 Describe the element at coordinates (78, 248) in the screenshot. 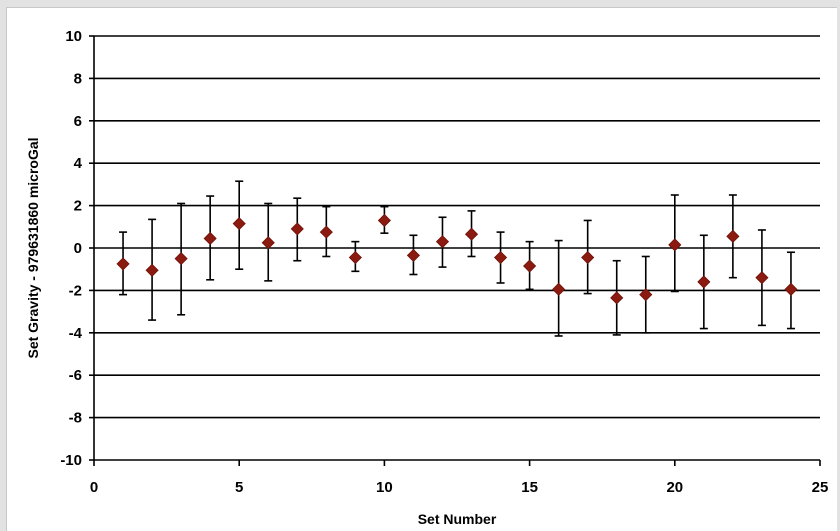

I see `y-tick-label: 0` at that location.